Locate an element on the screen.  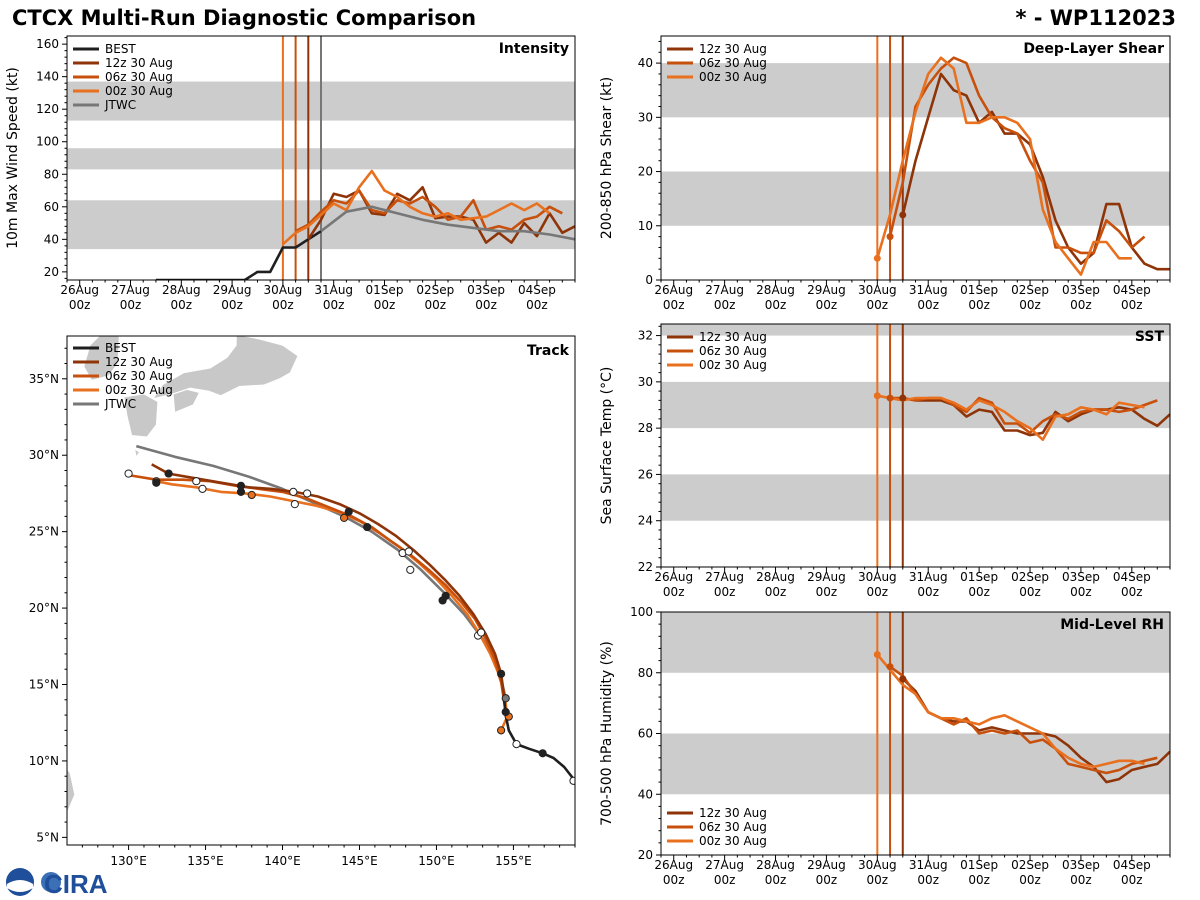
track-legend-label-r06: 06z 30 Aug is located at coordinates (139, 376).